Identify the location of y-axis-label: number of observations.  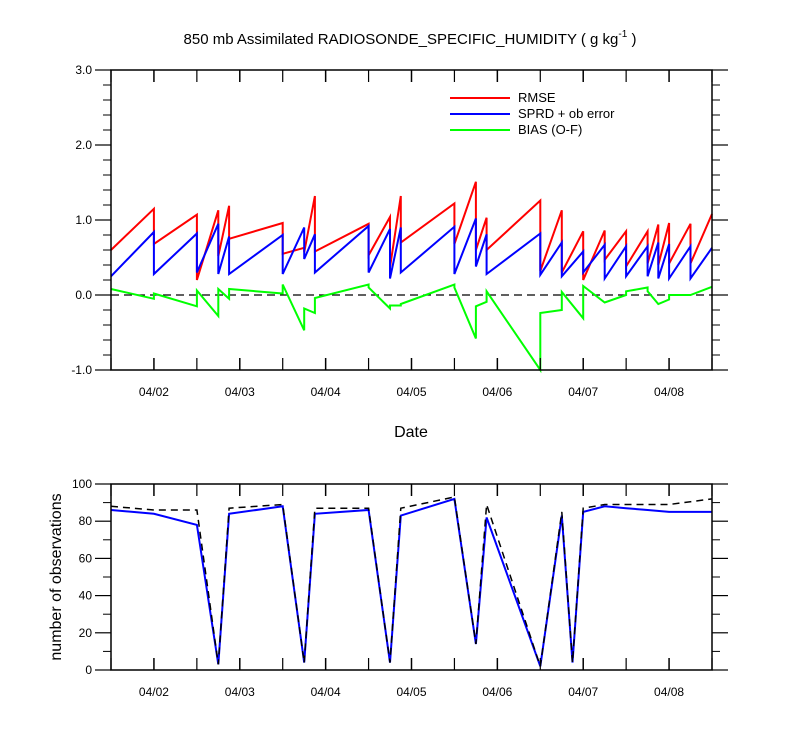
(56, 576).